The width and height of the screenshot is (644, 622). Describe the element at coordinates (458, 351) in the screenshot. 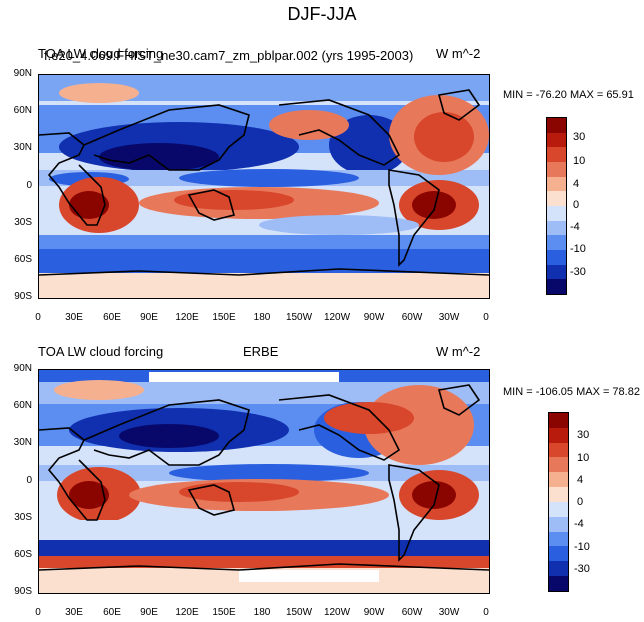

I see `panel-2-units: W m^-2` at that location.